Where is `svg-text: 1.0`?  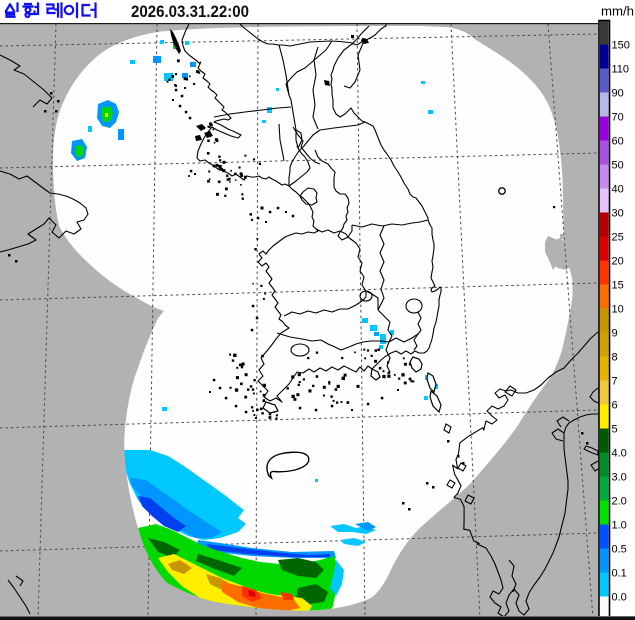 svg-text: 1.0 is located at coordinates (619, 526).